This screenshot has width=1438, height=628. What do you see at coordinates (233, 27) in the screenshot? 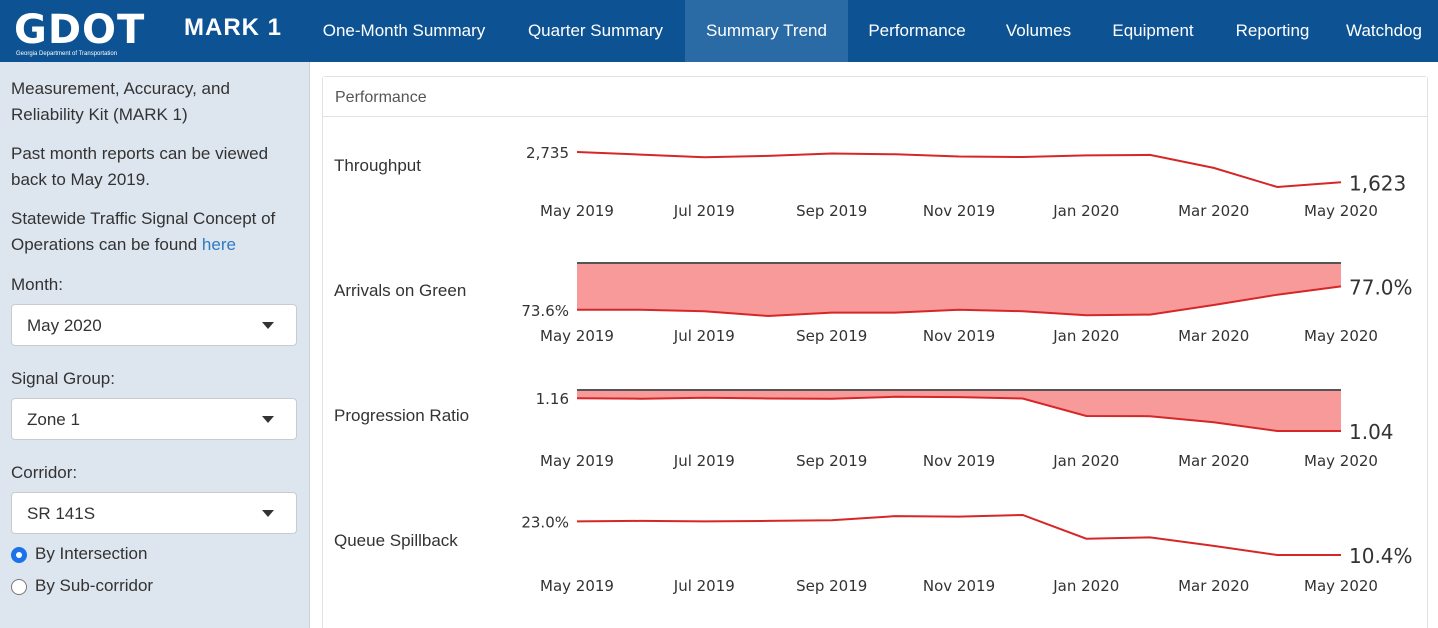
I see `app-title: MARK 1` at bounding box center [233, 27].